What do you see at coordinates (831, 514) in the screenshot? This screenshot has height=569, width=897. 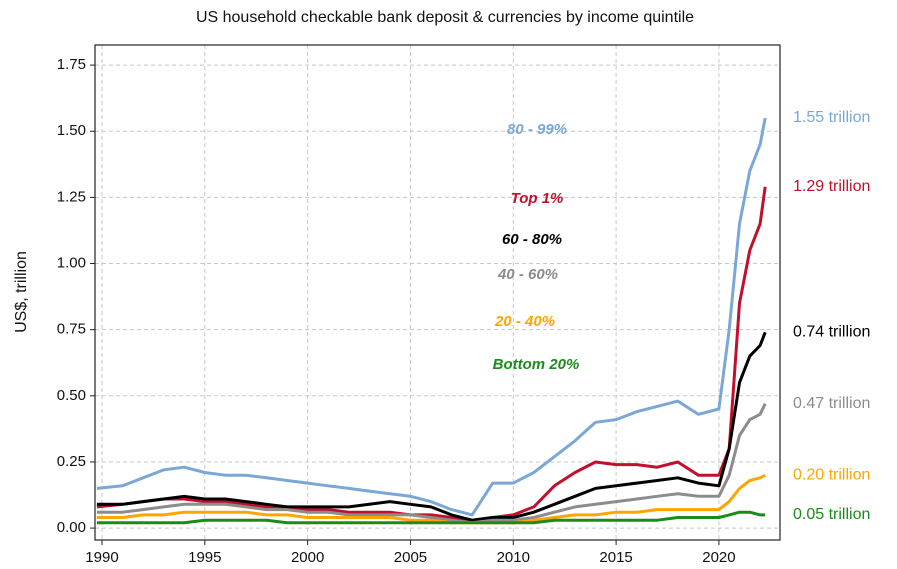 I see `end-label: 0.05 trillion` at bounding box center [831, 514].